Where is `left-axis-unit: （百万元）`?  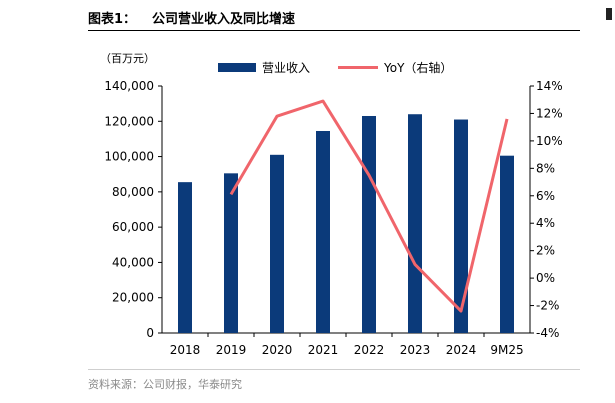
left-axis-unit: （百万元） is located at coordinates (127, 58).